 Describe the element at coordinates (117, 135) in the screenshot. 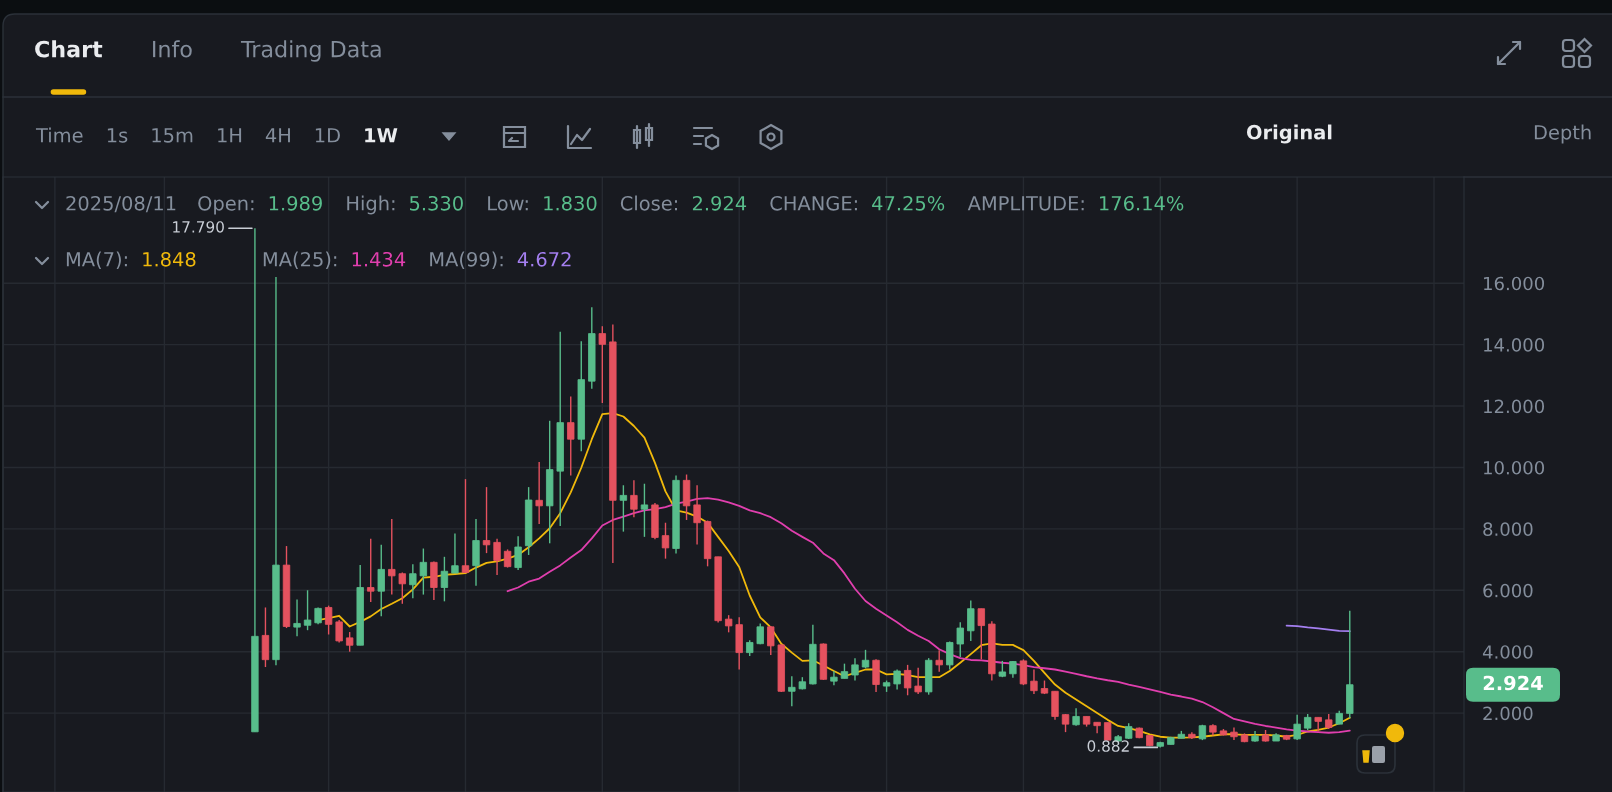

I see `text: 1s` at that location.